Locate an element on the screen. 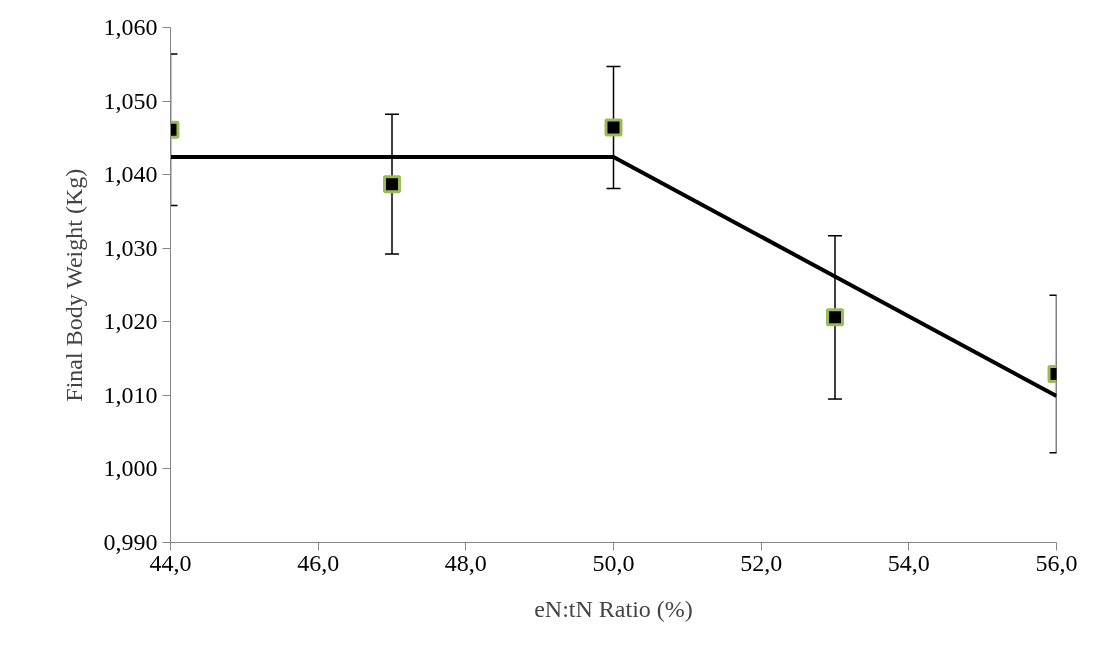  y-tick-label: 1,060 is located at coordinates (130, 27).